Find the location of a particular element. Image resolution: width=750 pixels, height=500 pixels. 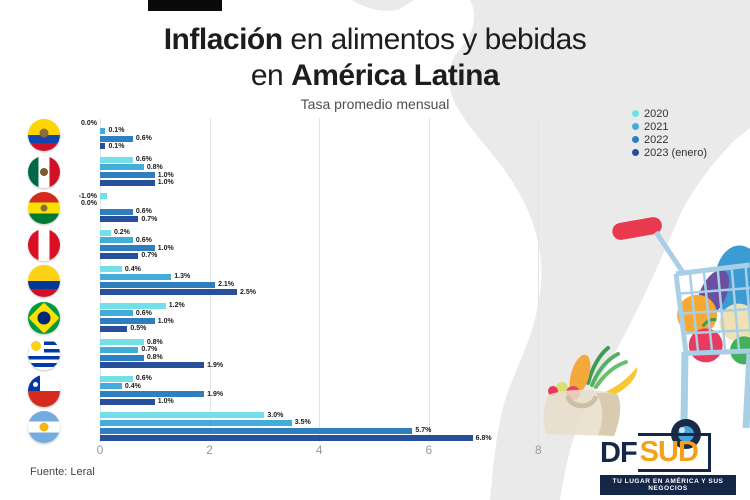

bar-value-label: 0.4% is located at coordinates (132, 386).